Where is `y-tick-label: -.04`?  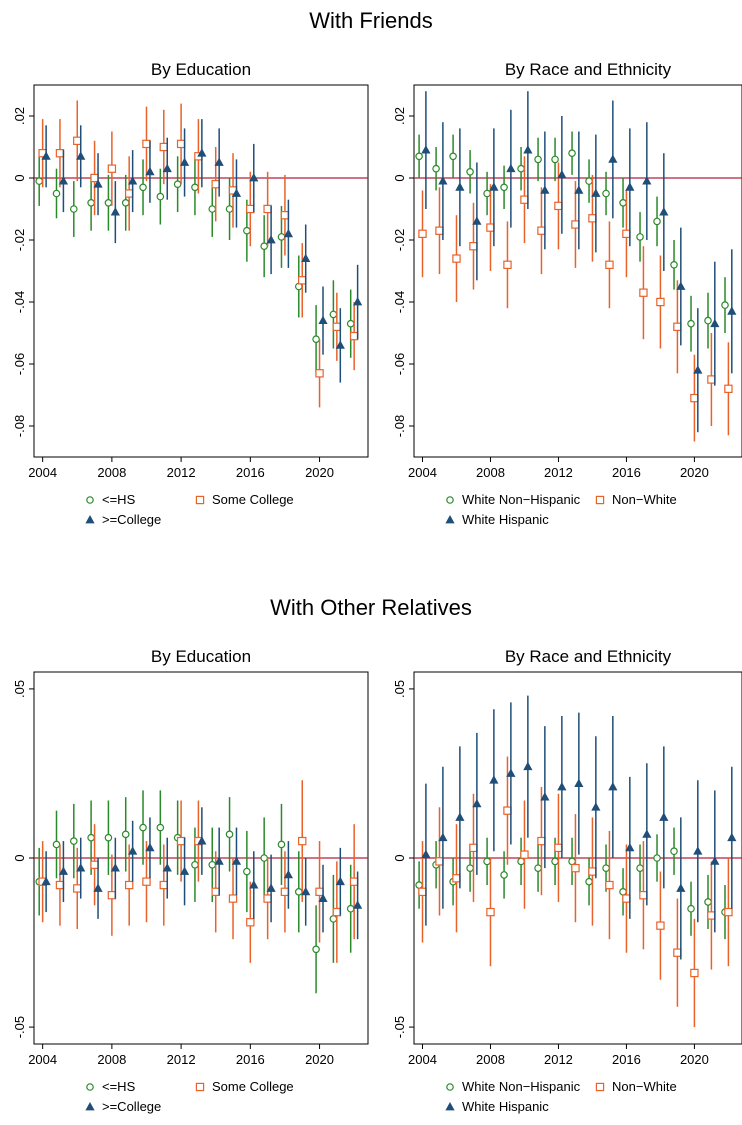
y-tick-label: -.04 is located at coordinates (399, 302).